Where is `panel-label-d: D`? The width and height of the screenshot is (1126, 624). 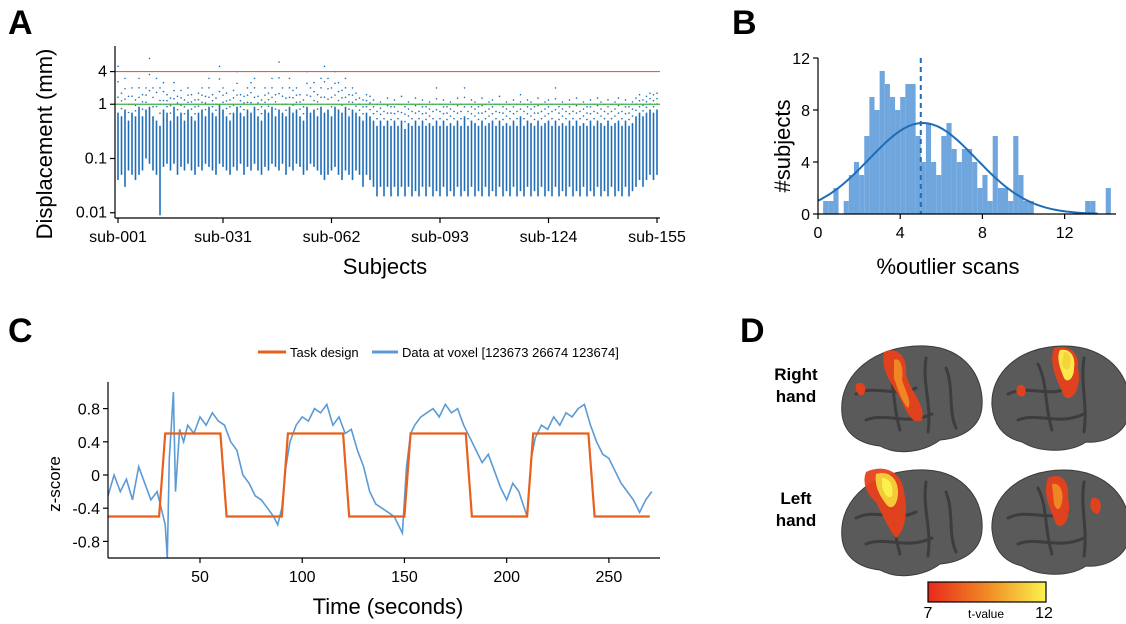 panel-label-d: D is located at coordinates (752, 331).